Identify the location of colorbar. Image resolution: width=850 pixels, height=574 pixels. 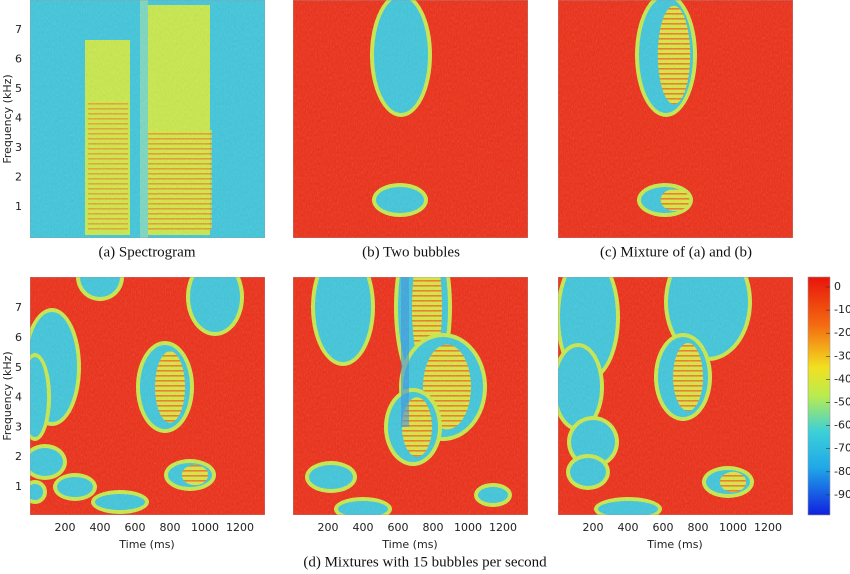
(819, 396).